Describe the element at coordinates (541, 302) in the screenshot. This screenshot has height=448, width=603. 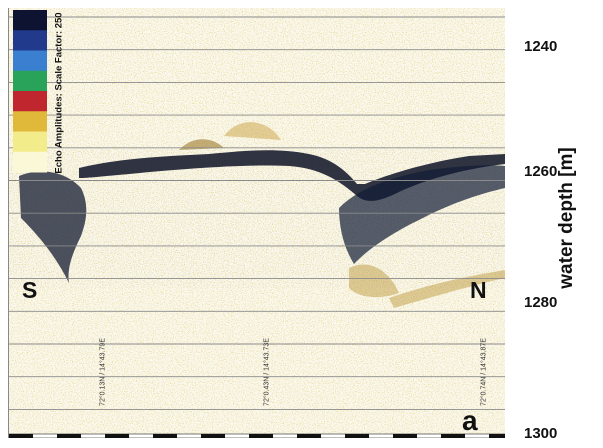
I see `depth-tick-label: 1280` at that location.